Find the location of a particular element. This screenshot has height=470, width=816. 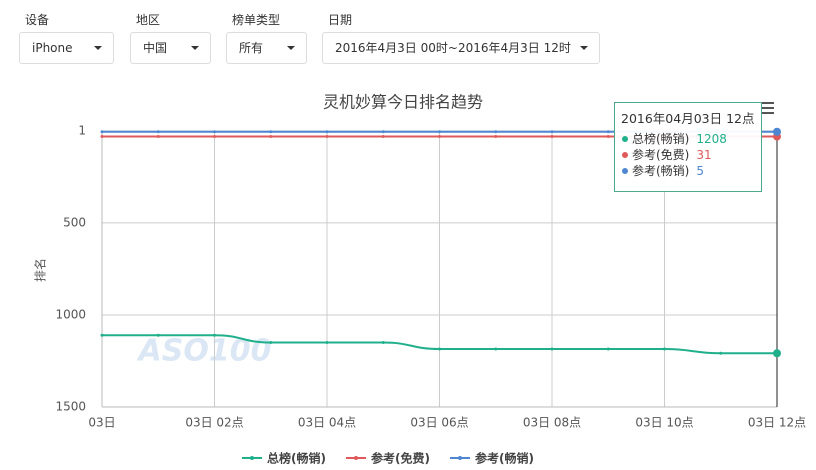

tooltip-title: 2016年04月03日 12点 is located at coordinates (688, 118).